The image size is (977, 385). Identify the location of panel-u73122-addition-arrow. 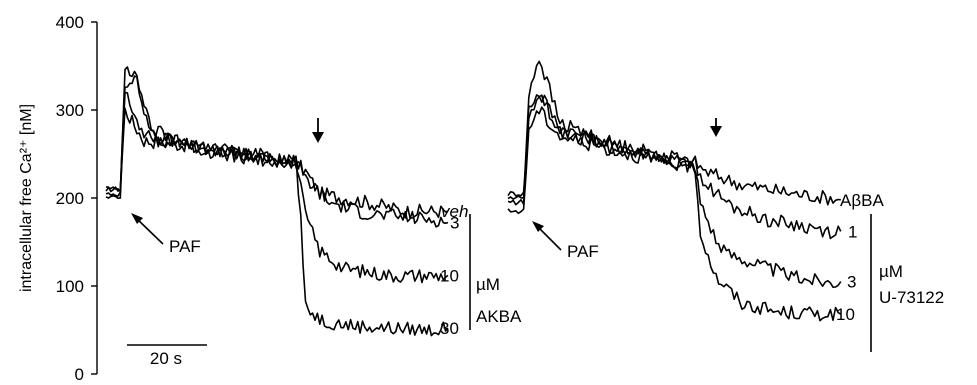
(716, 127).